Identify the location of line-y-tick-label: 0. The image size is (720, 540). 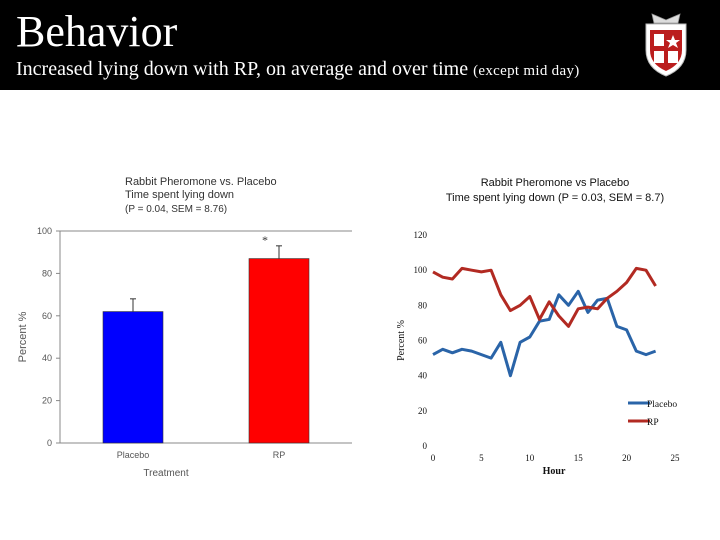
(425, 446).